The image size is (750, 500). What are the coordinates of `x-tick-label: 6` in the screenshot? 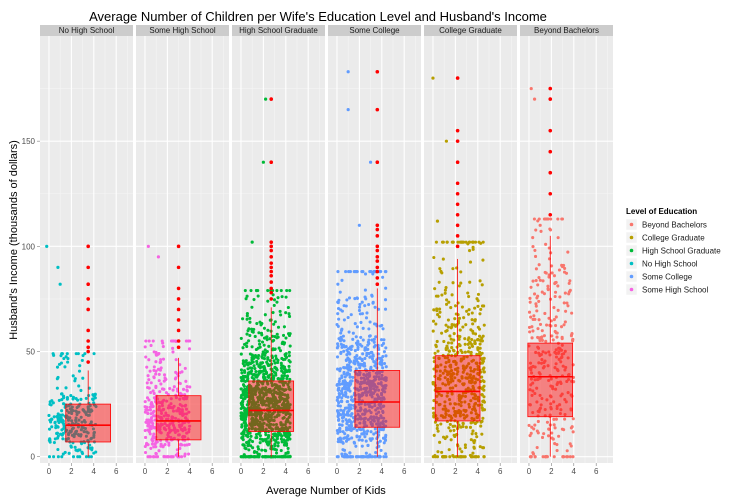 It's located at (308, 471).